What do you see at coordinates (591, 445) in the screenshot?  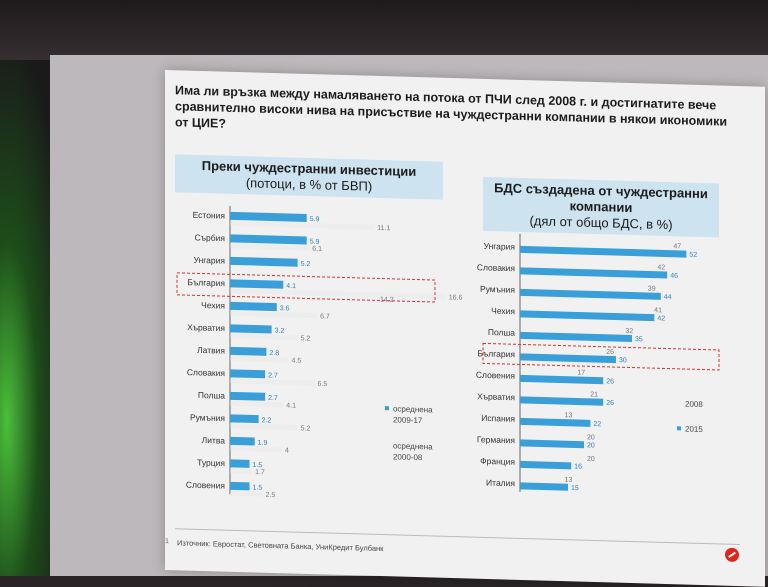 I see `right-value-label-2015: 20` at bounding box center [591, 445].